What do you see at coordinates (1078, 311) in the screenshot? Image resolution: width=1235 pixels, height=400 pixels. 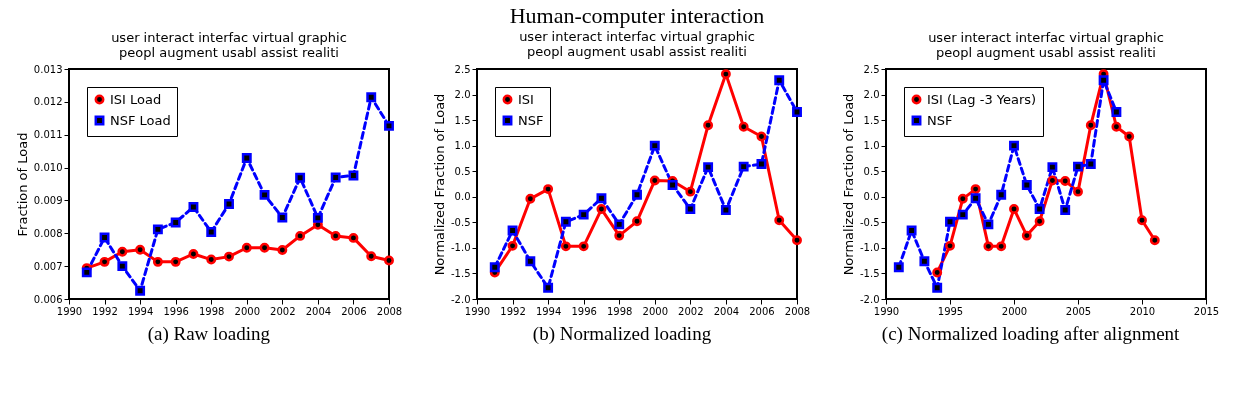 I see `x-tick-label: 2005` at bounding box center [1078, 311].